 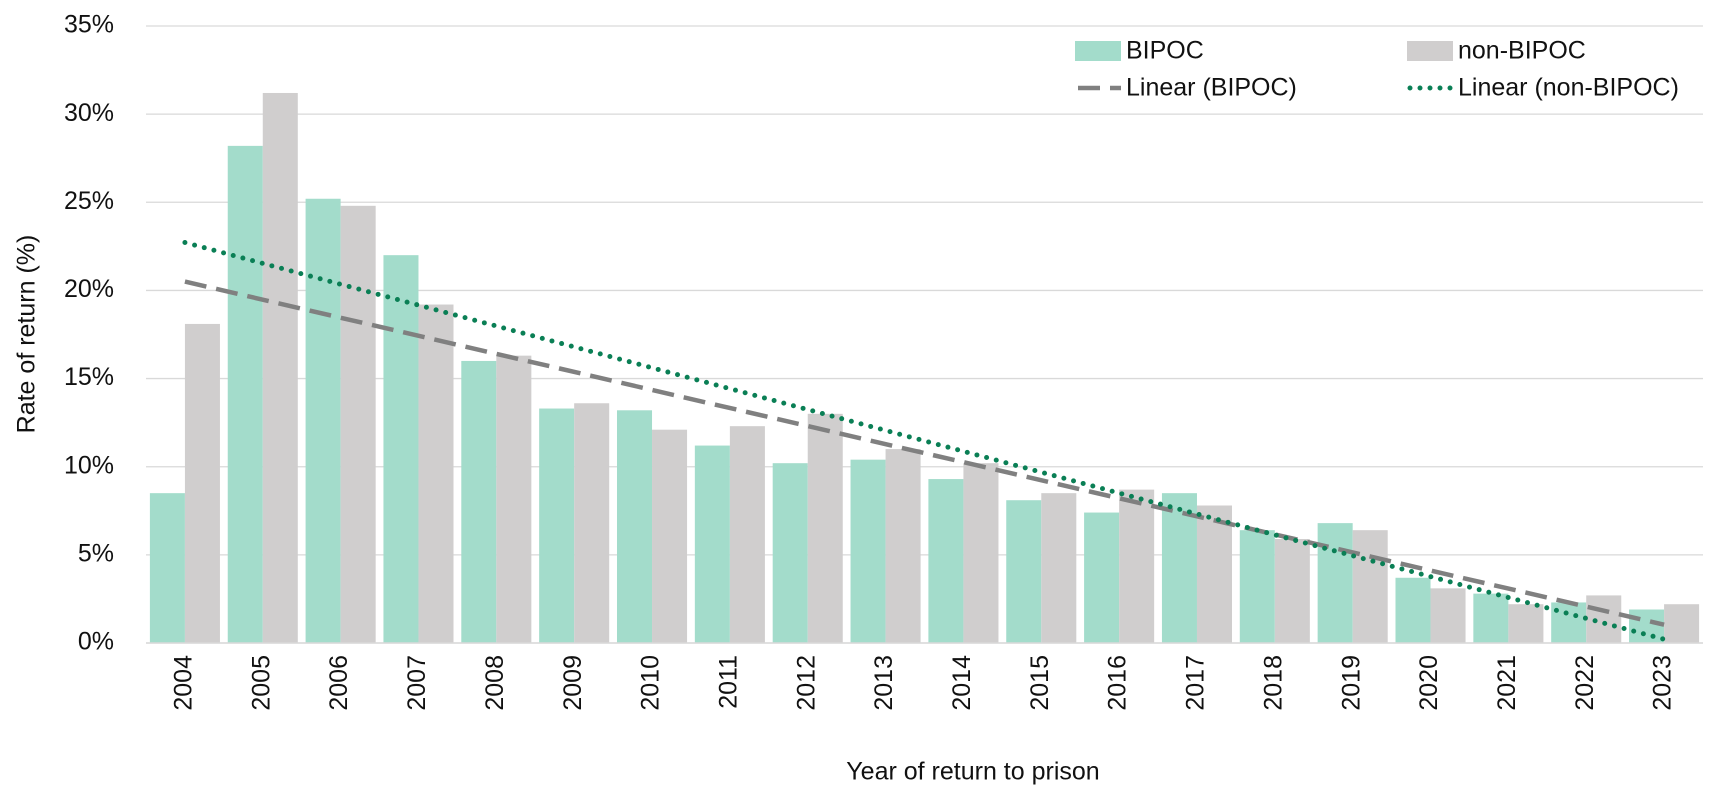 I want to click on x-tick-label: 2004, so click(x=184, y=683).